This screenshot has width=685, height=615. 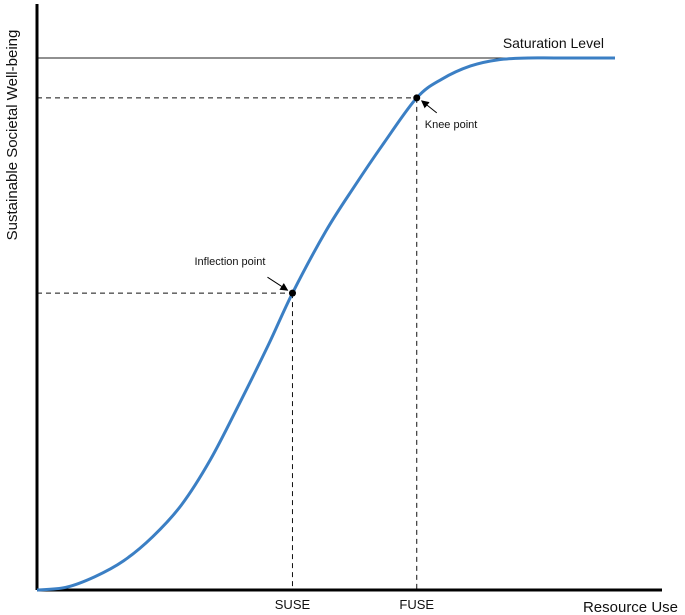 What do you see at coordinates (12, 135) in the screenshot?
I see `y-axis-label: Sustainable Societal Well-being` at bounding box center [12, 135].